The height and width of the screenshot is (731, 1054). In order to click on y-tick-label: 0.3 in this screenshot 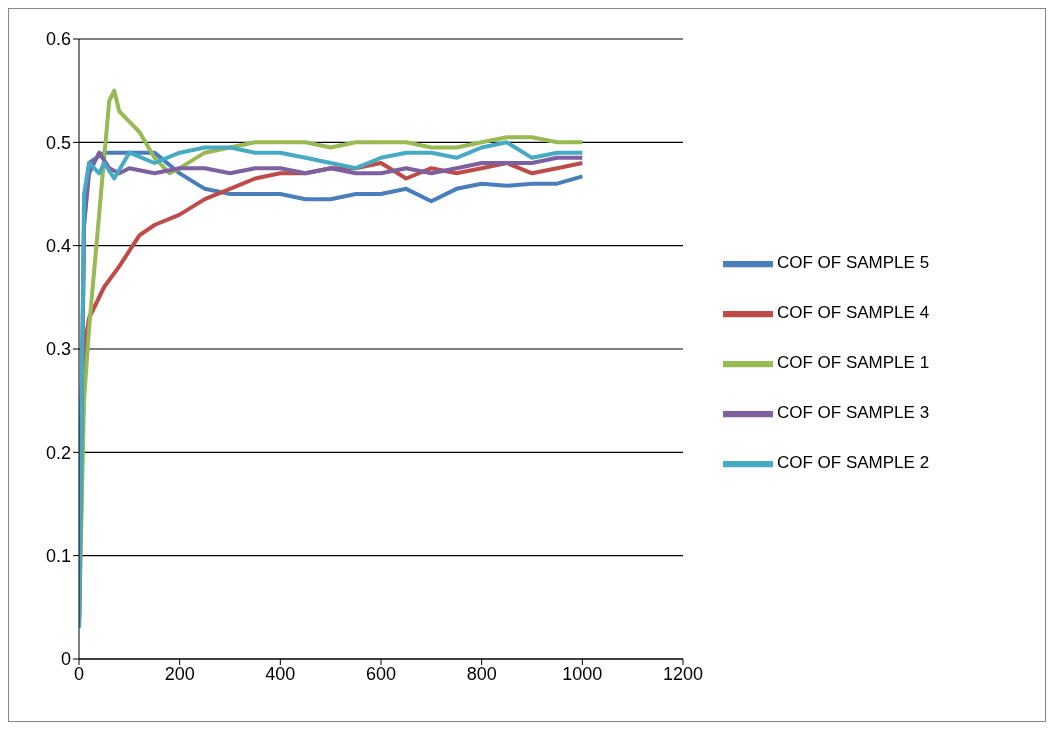, I will do `click(58, 349)`.